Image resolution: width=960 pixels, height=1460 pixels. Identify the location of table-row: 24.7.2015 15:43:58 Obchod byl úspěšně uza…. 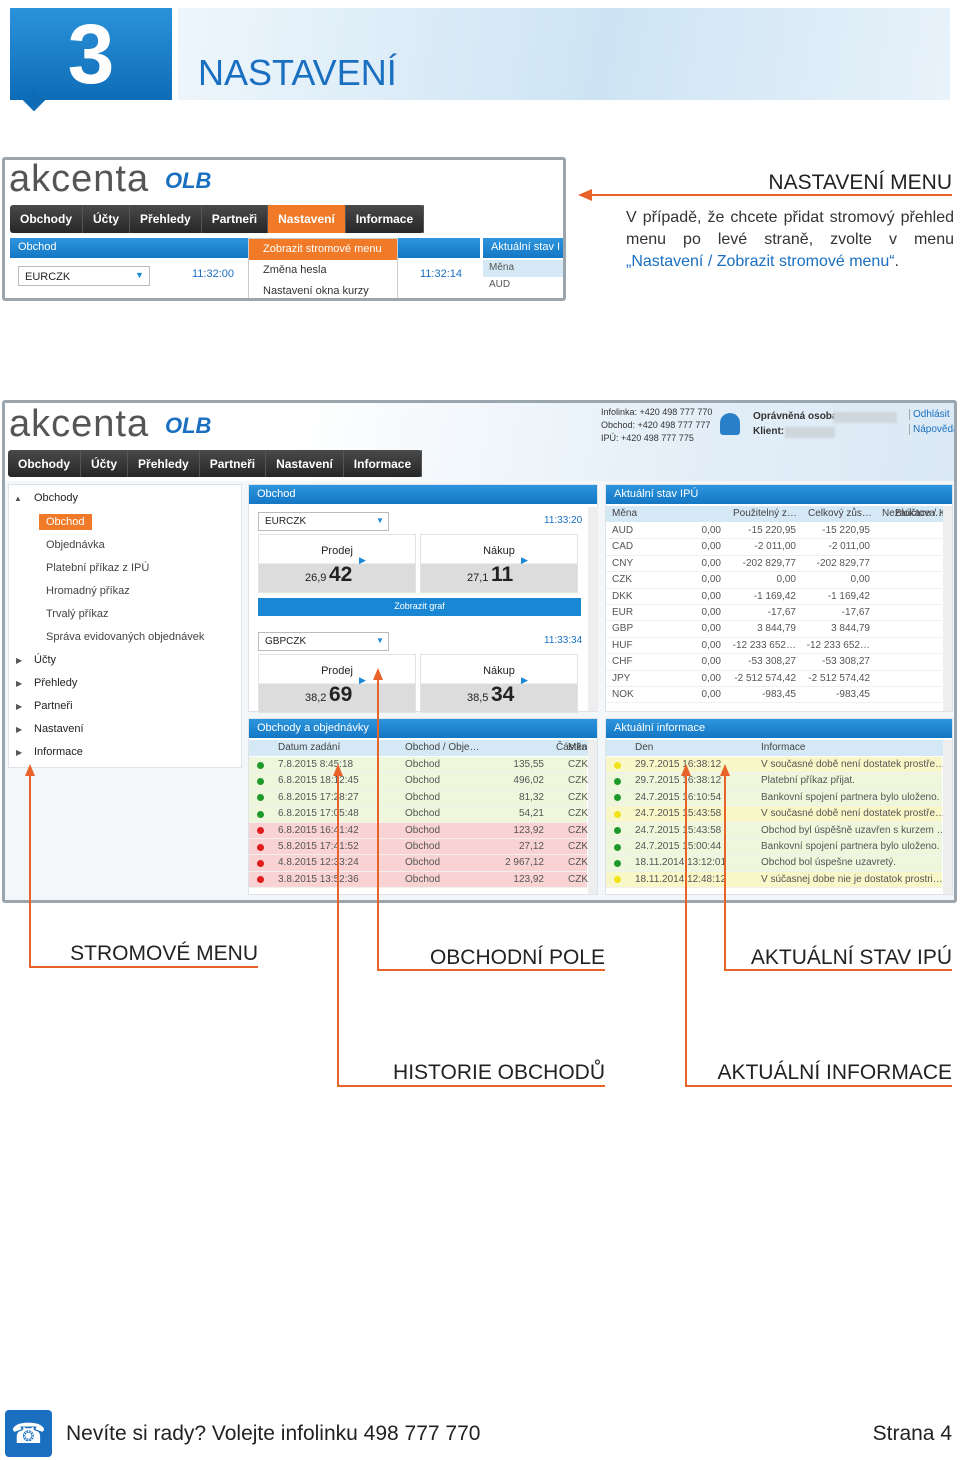
(776, 830).